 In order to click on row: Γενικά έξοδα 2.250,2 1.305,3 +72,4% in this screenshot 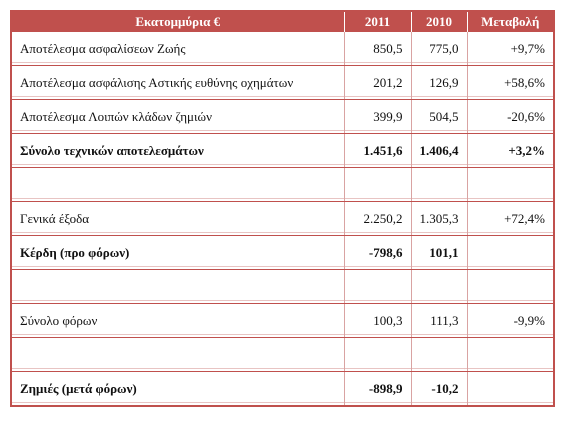, I will do `click(282, 218)`.